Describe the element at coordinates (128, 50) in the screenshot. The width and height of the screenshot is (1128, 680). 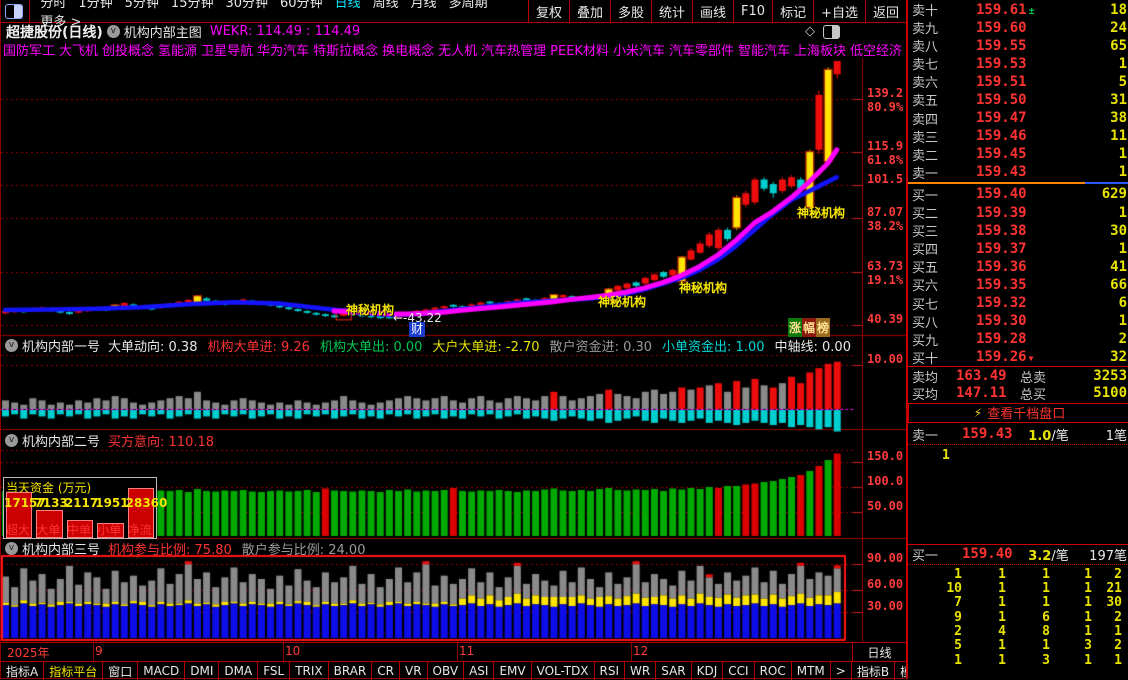
I see `concept-tag: 创投概念` at that location.